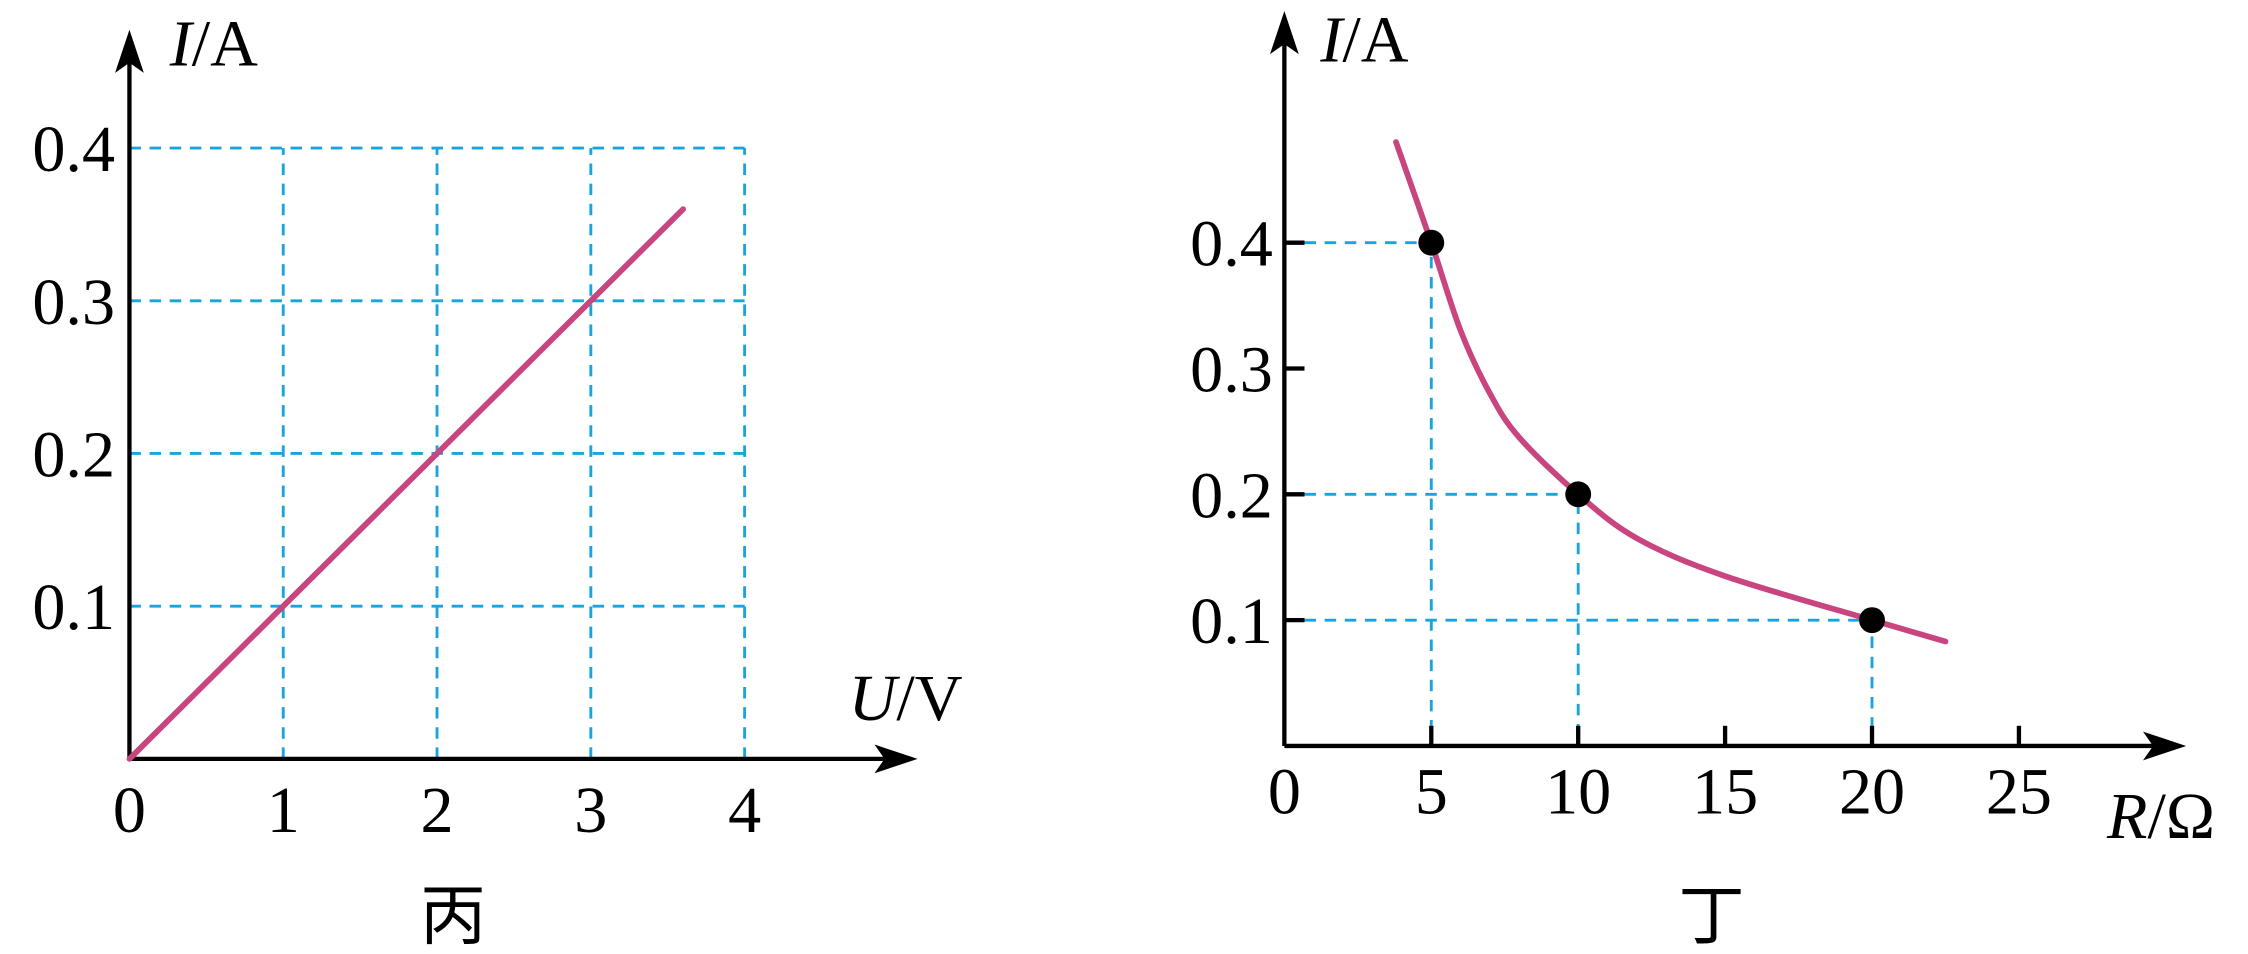 Image resolution: width=2248 pixels, height=954 pixels. I want to click on caption: 丙, so click(453, 917).